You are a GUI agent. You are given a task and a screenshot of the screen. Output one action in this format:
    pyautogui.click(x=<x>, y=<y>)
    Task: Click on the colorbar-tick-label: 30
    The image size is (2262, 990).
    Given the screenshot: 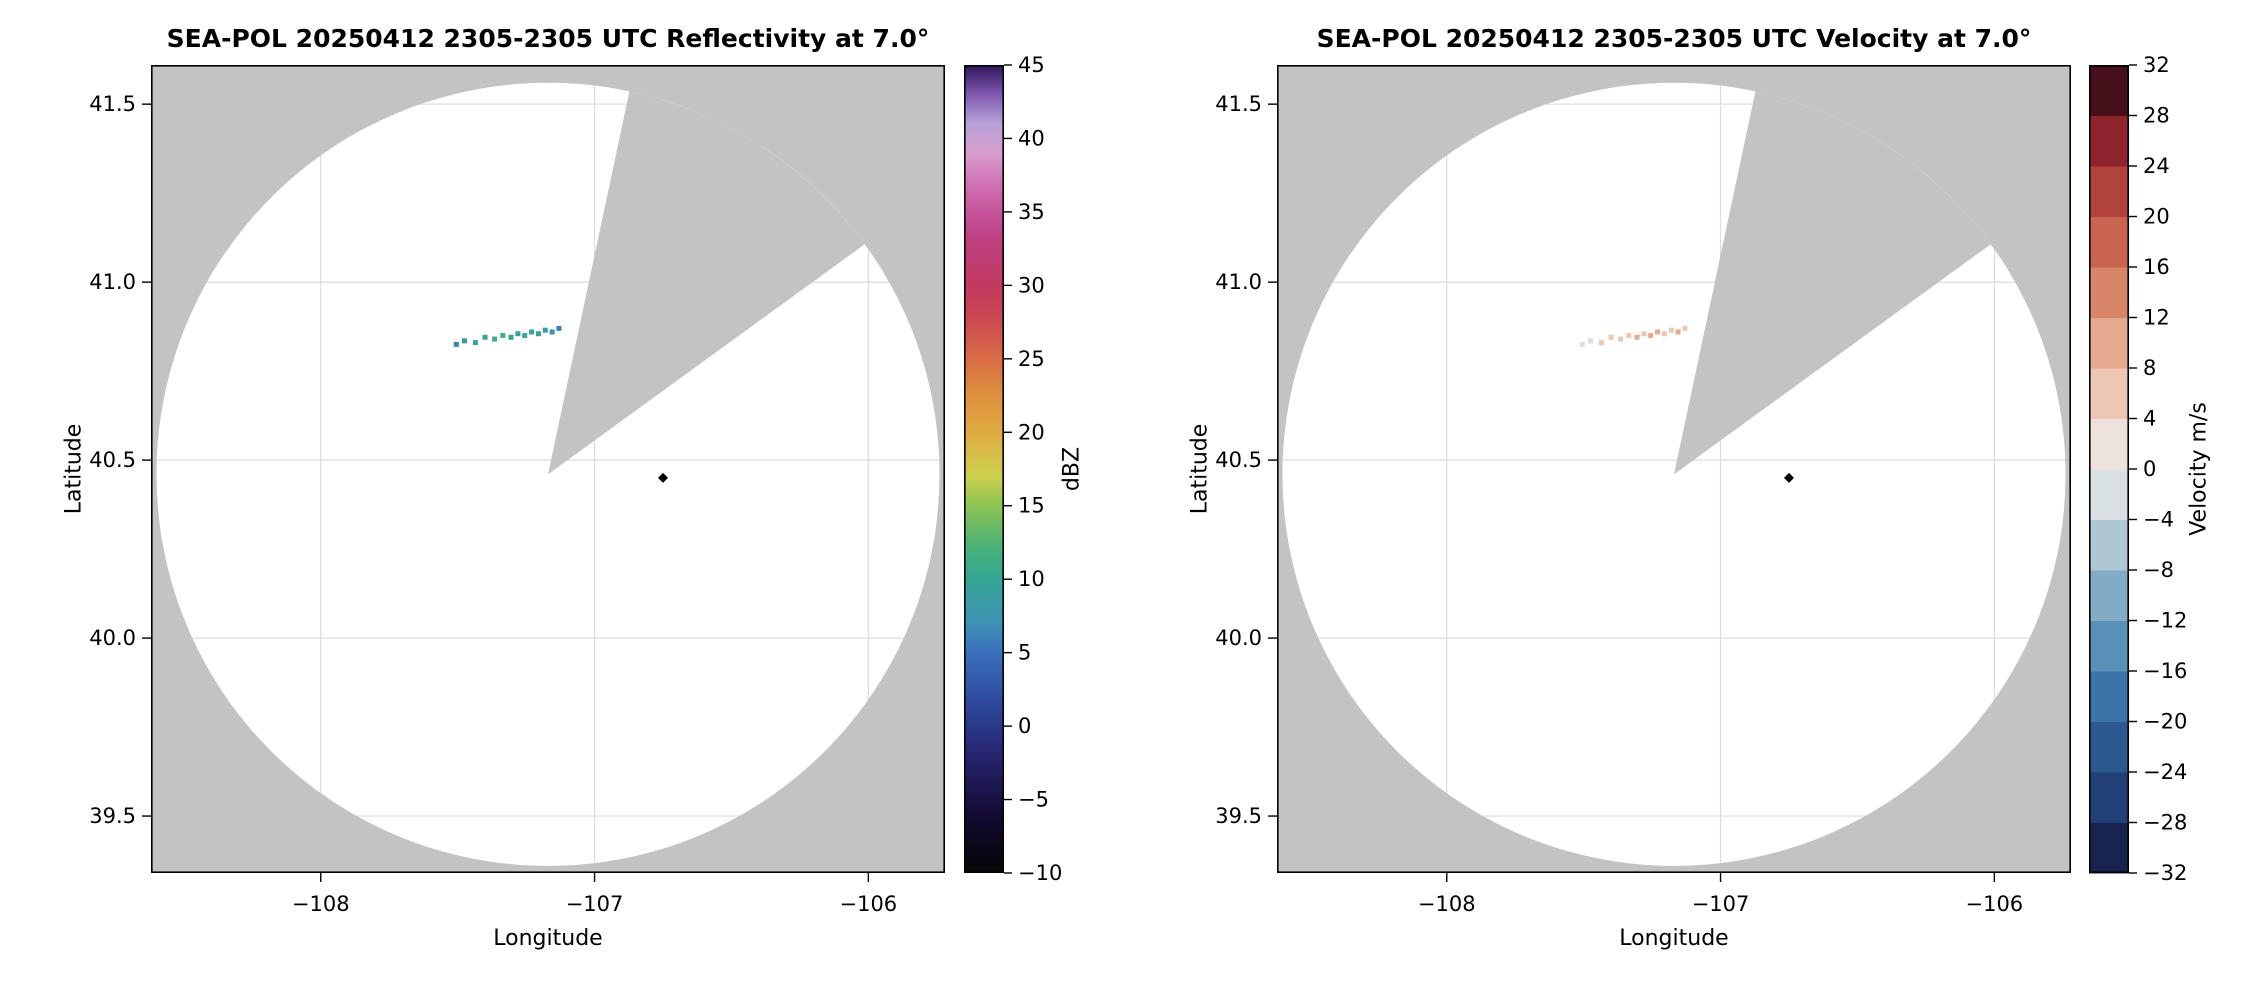 What is the action you would take?
    pyautogui.click(x=1031, y=285)
    